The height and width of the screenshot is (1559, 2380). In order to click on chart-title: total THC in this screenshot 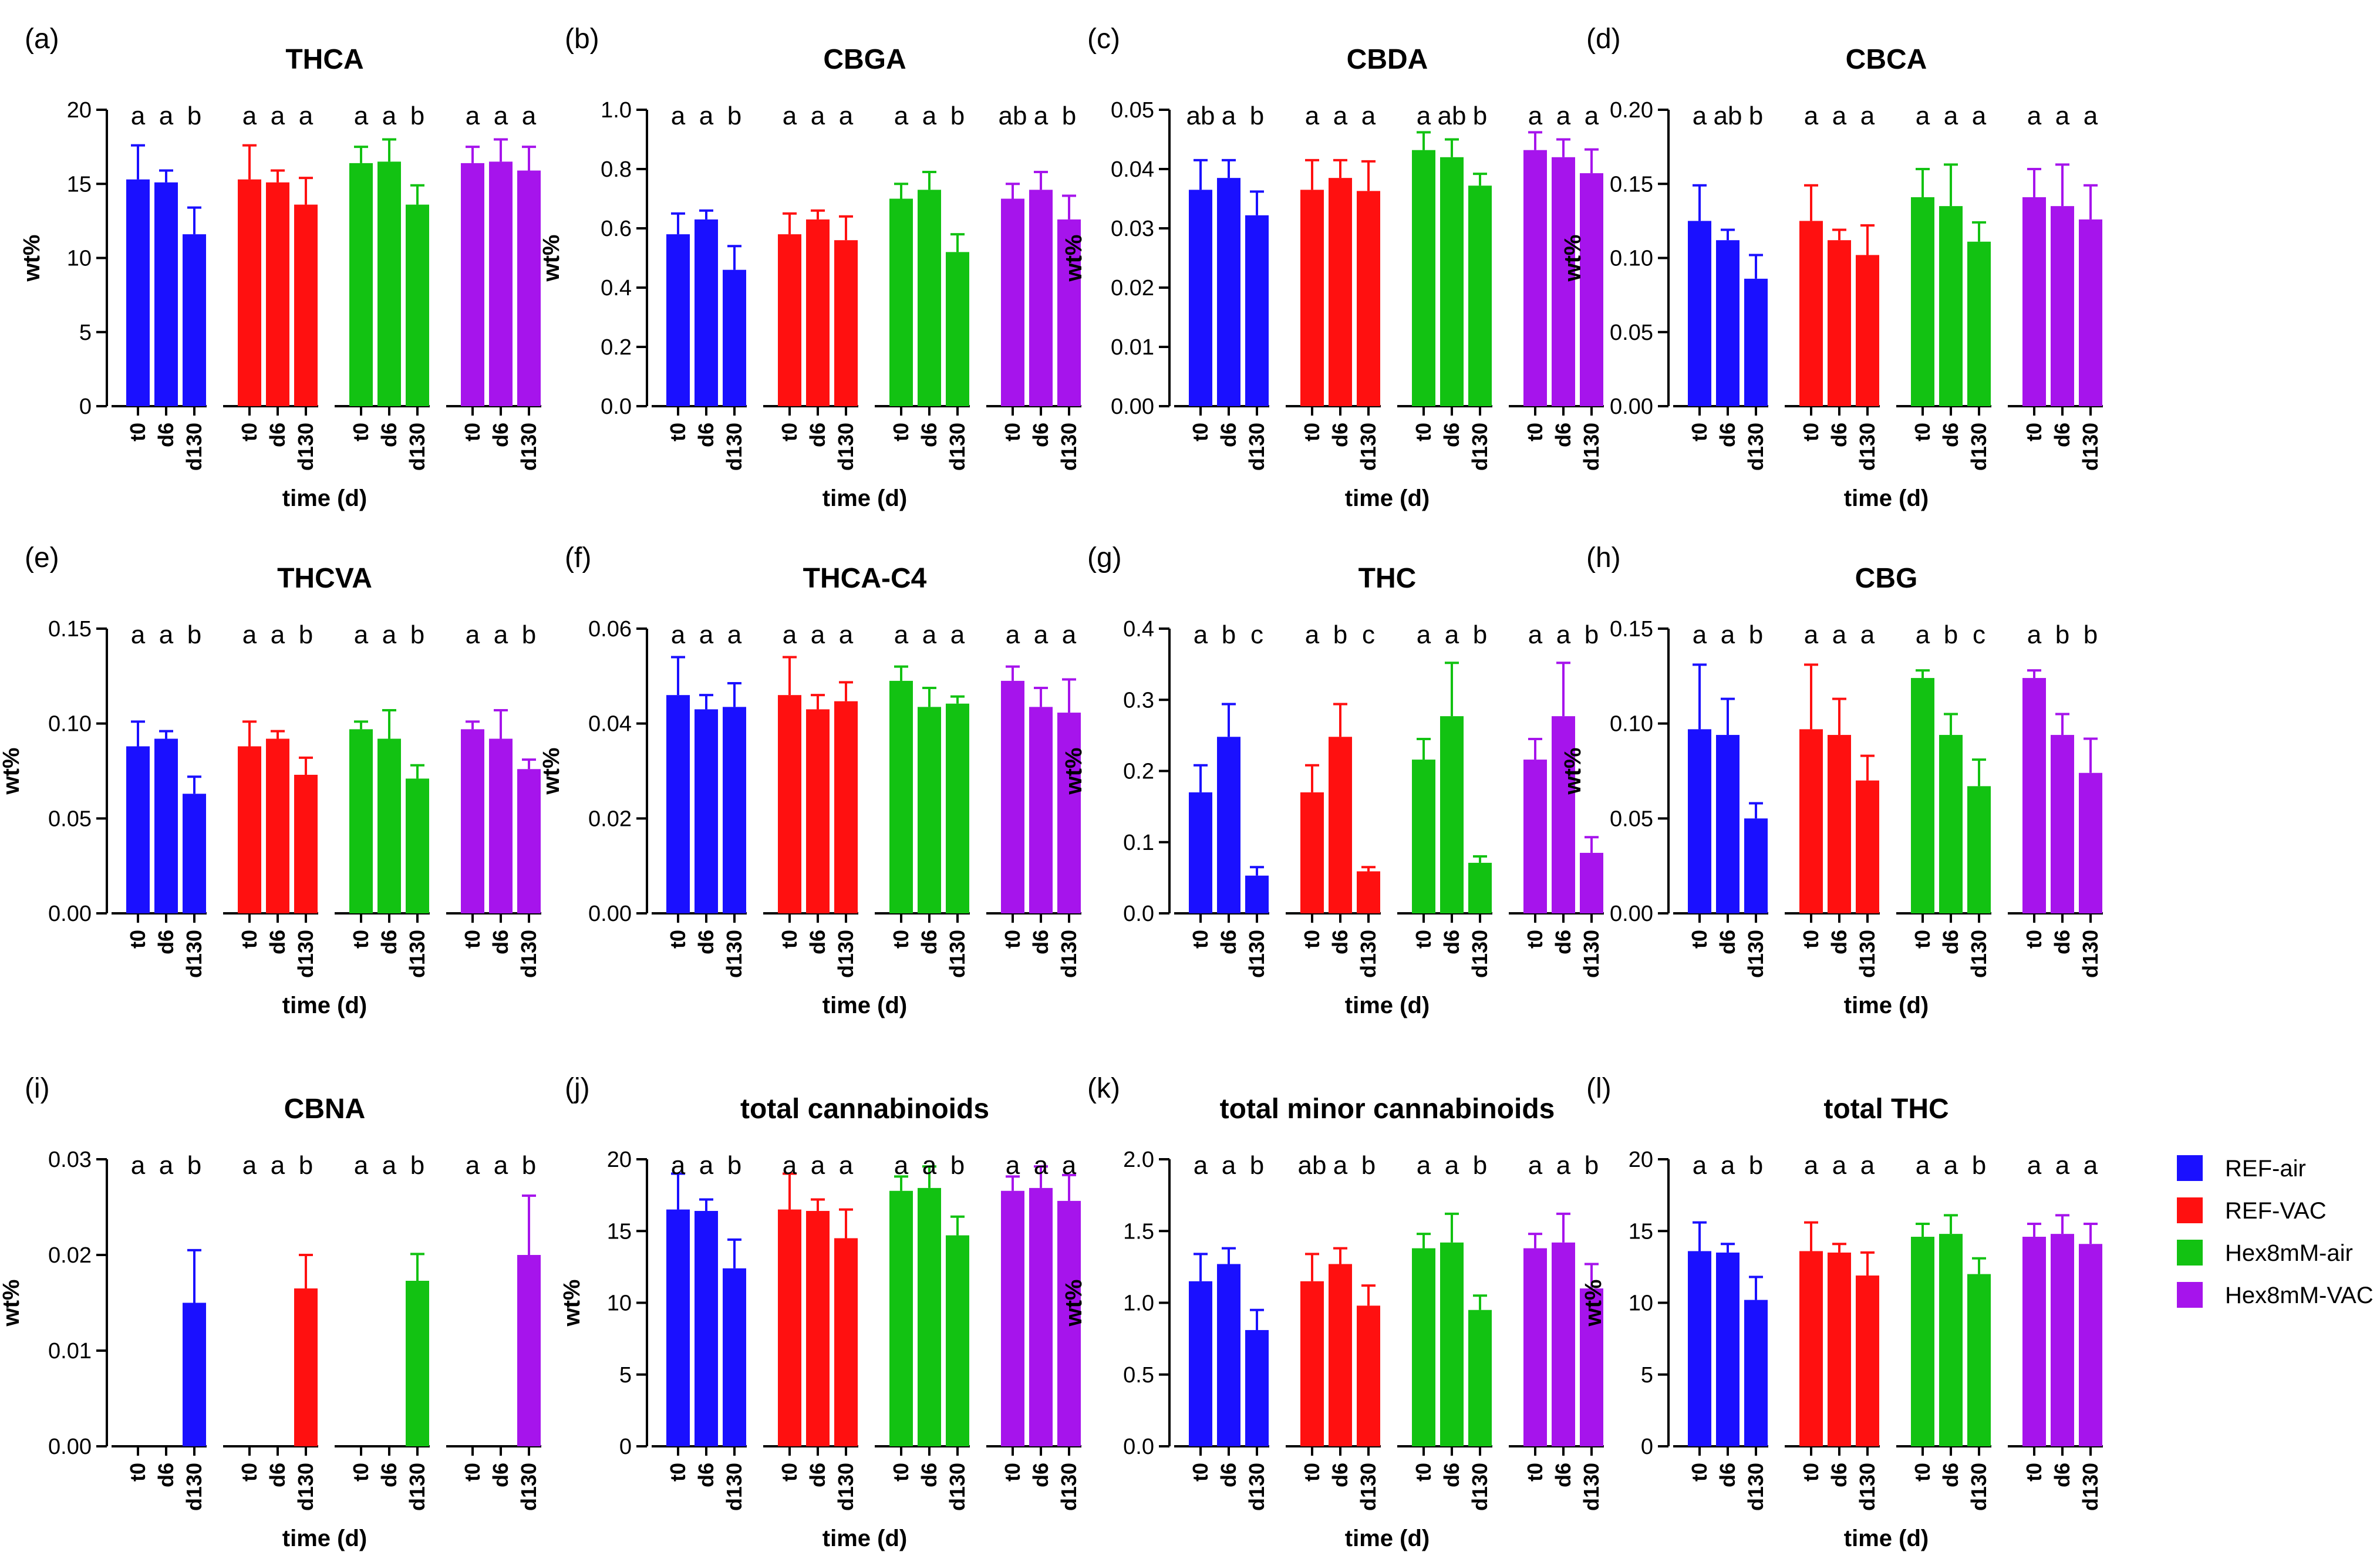, I will do `click(1886, 1109)`.